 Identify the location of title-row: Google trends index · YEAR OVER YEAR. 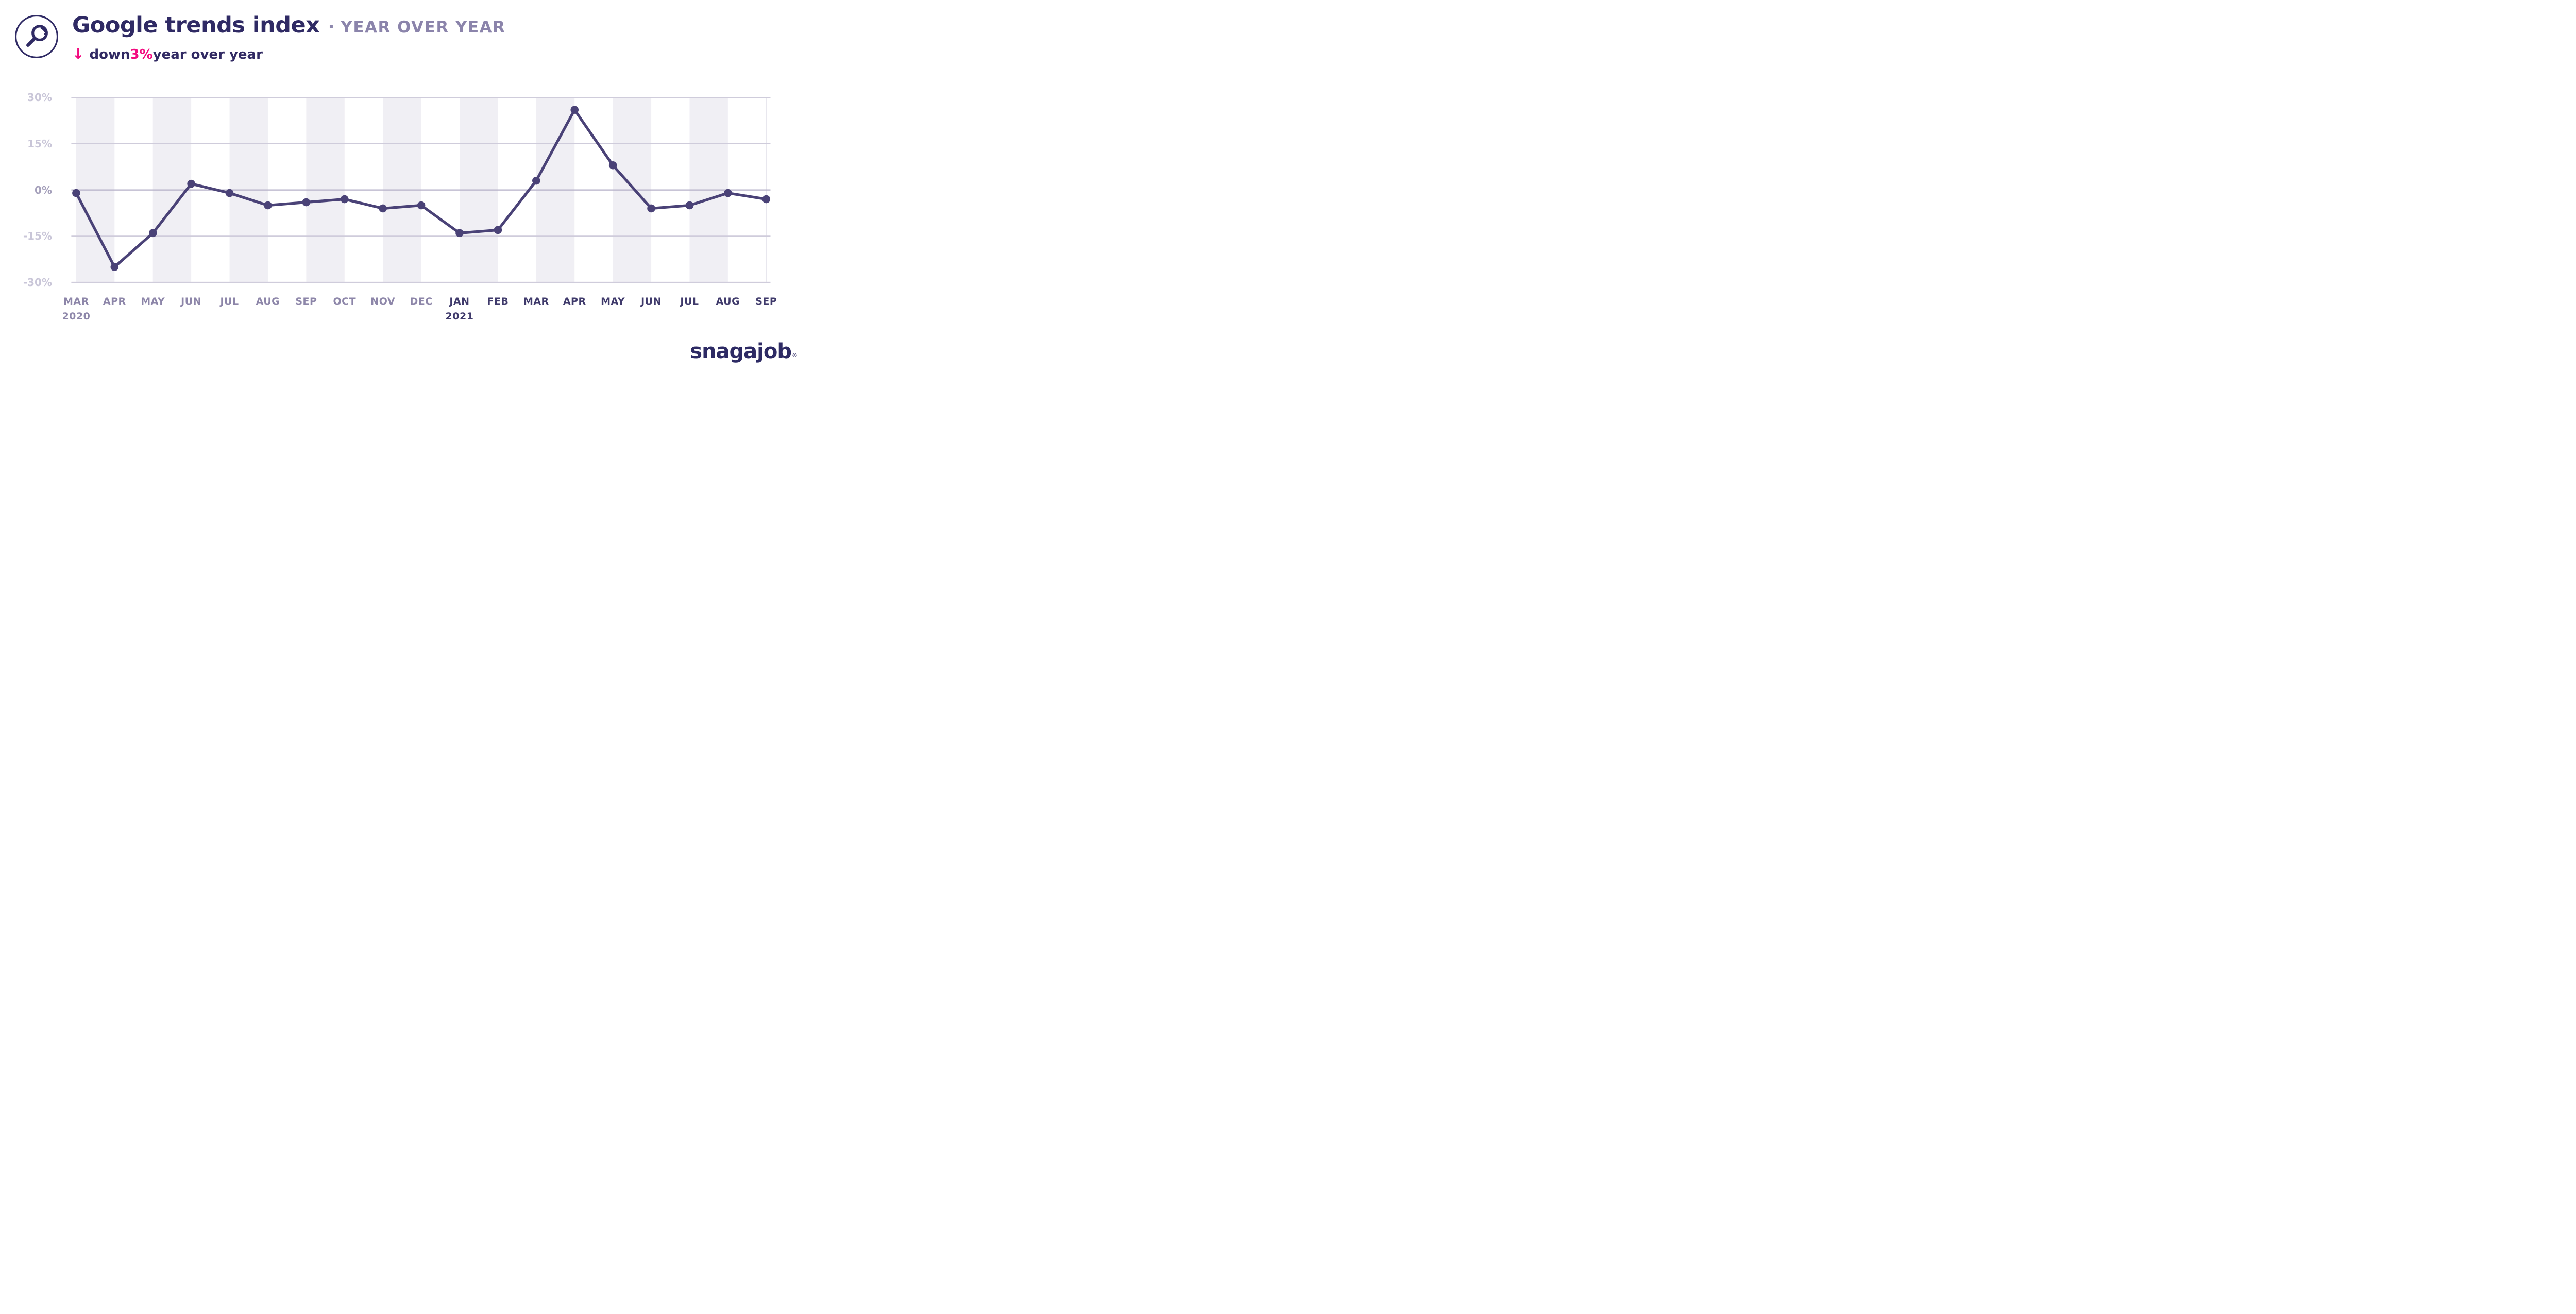
(289, 25).